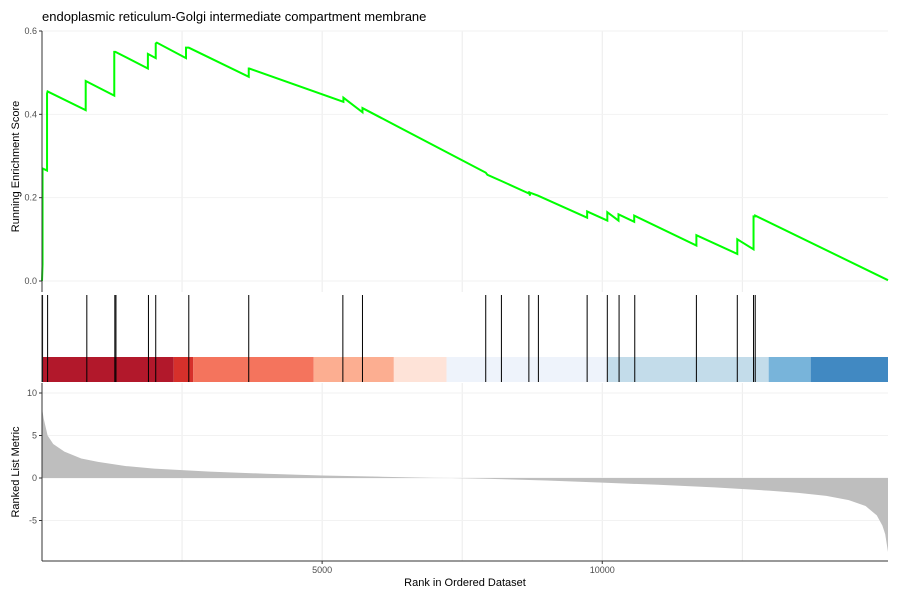 Image resolution: width=900 pixels, height=600 pixels. Describe the element at coordinates (322, 570) in the screenshot. I see `x-tick-label: 5000` at that location.